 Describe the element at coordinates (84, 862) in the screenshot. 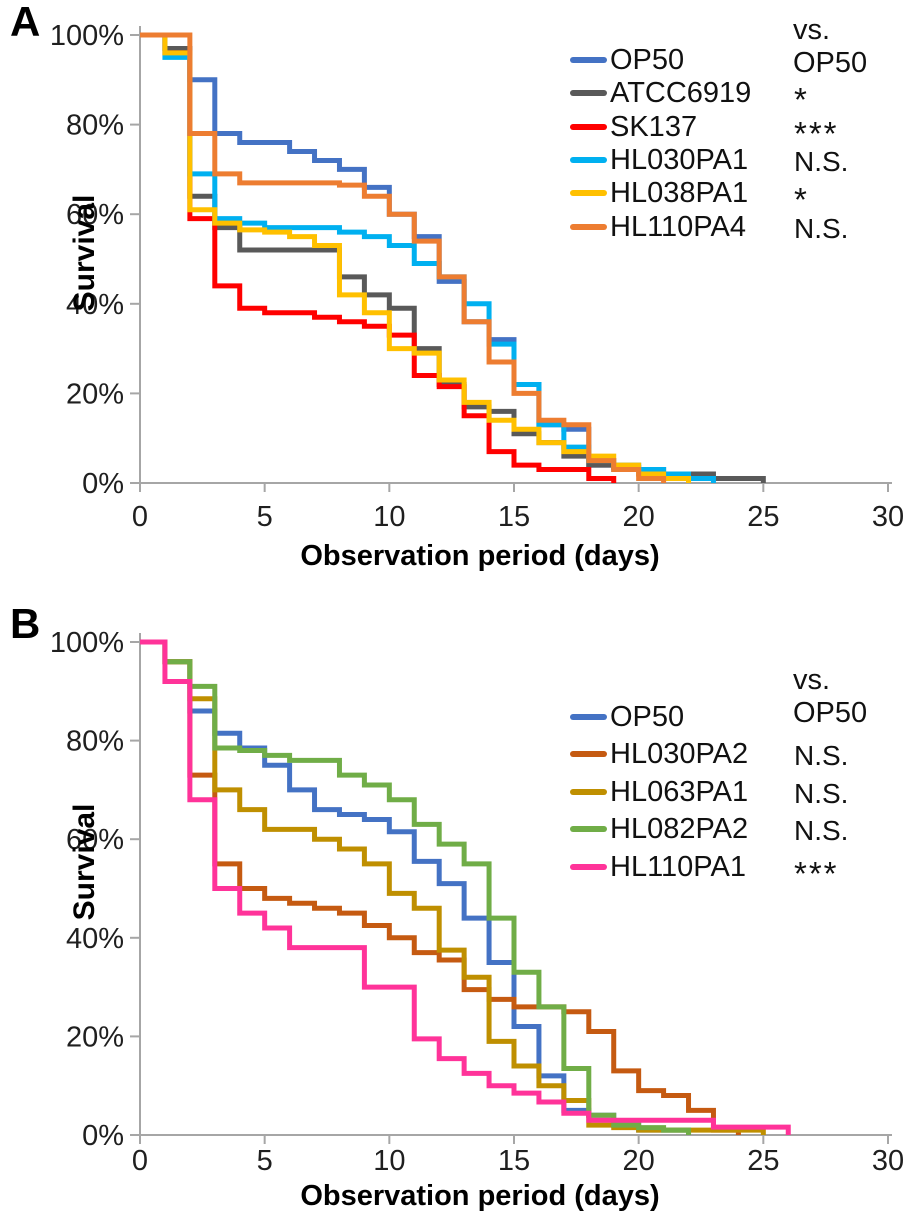

I see `panel-b-y-axis-title: Survival` at that location.